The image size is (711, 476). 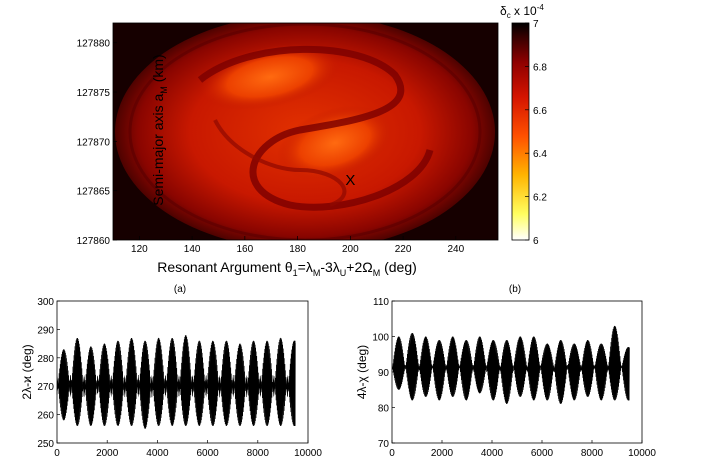 What do you see at coordinates (45, 416) in the screenshot?
I see `y-tick-label: 260` at bounding box center [45, 416].